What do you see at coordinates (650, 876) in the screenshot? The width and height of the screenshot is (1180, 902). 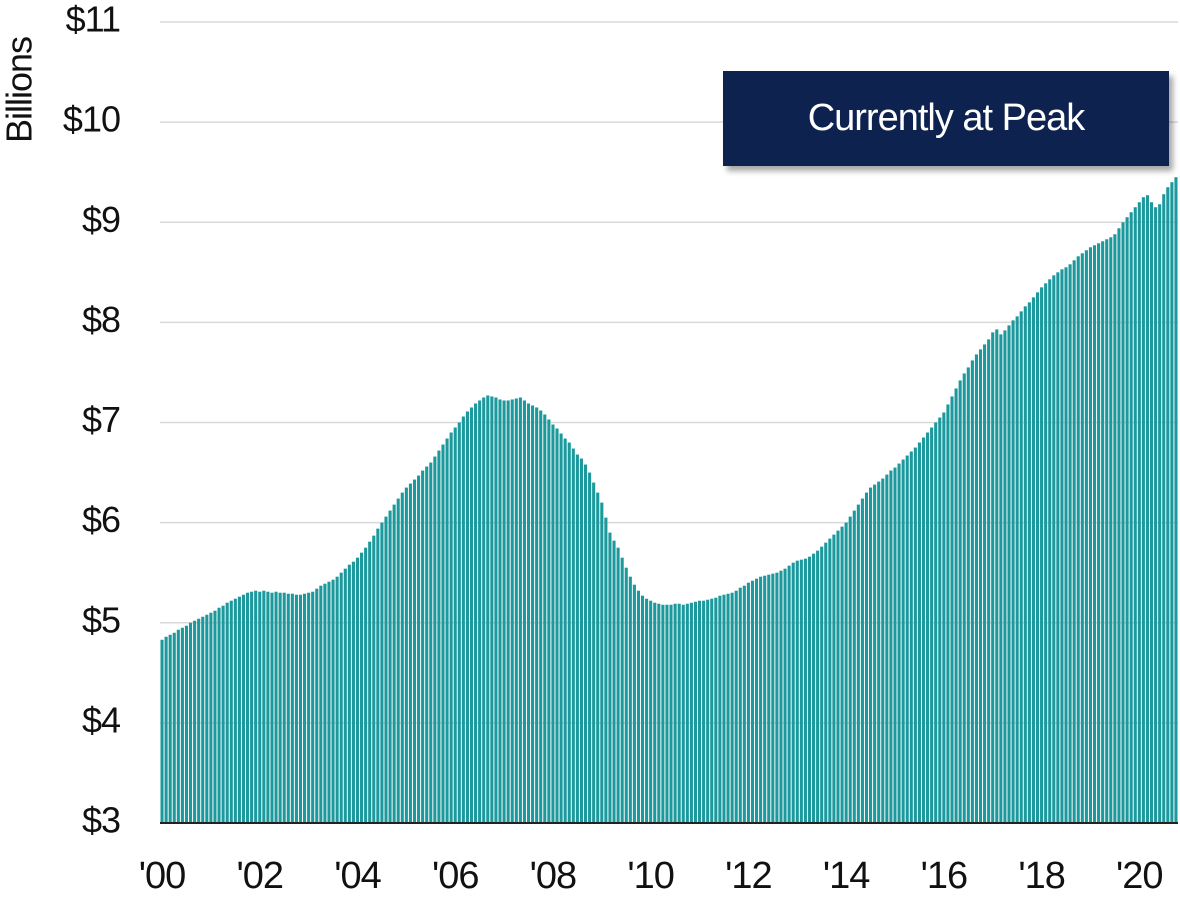 I see `x-tick-label: '10` at bounding box center [650, 876].